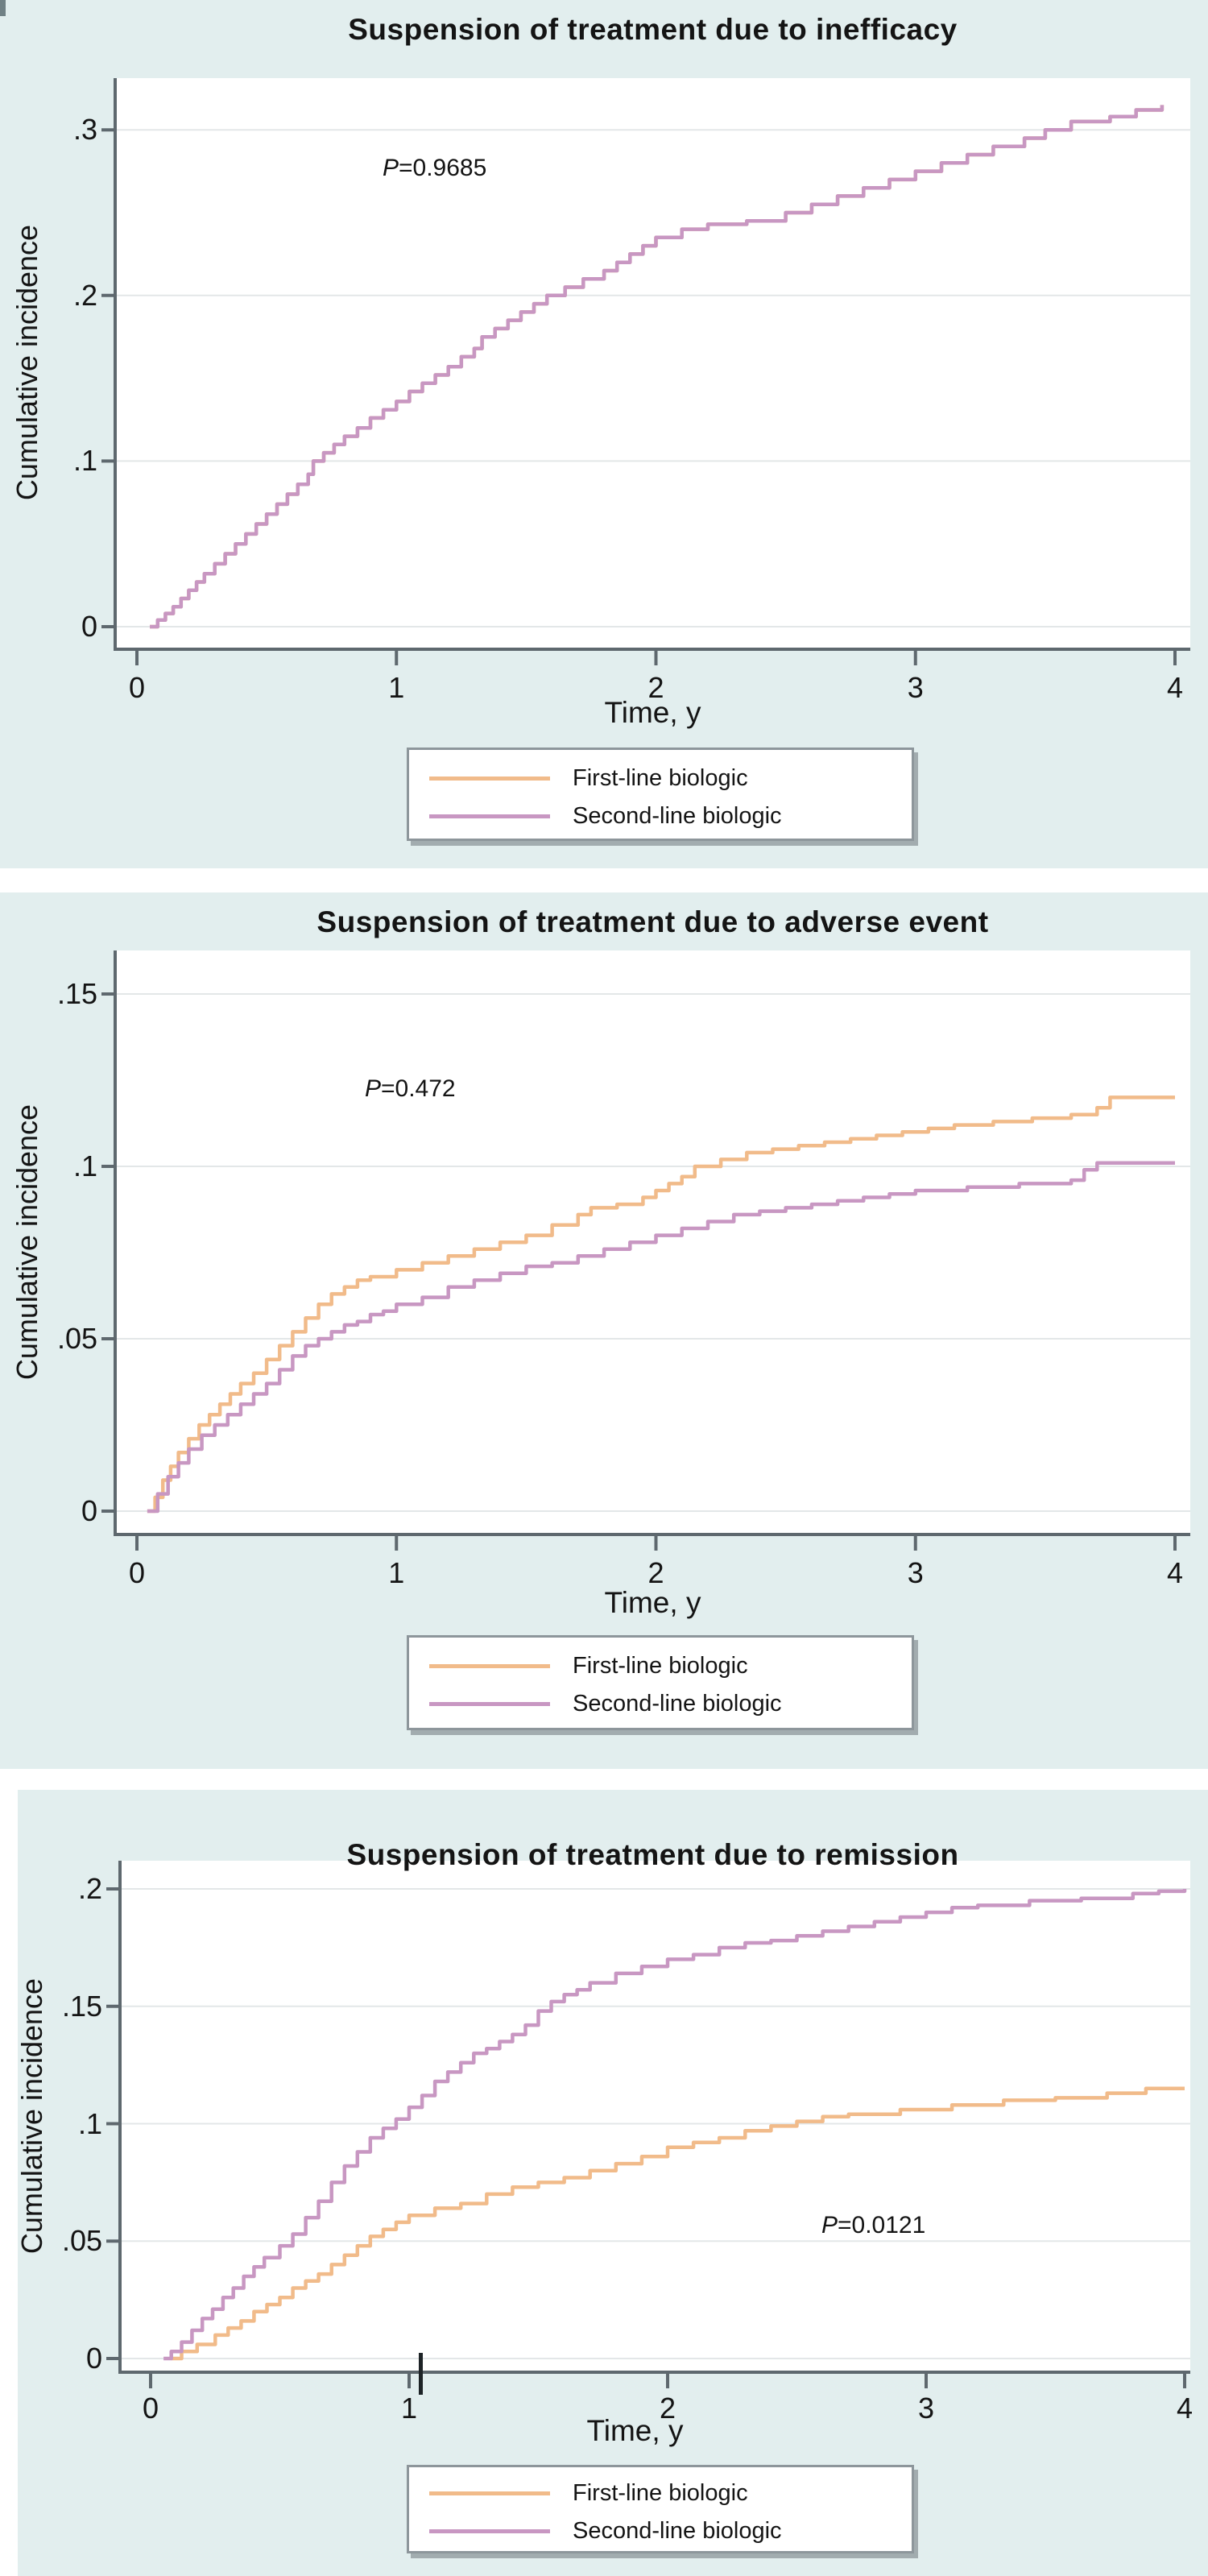 This screenshot has width=1208, height=2576. I want to click on p-value-annotation: P=0.9685, so click(435, 168).